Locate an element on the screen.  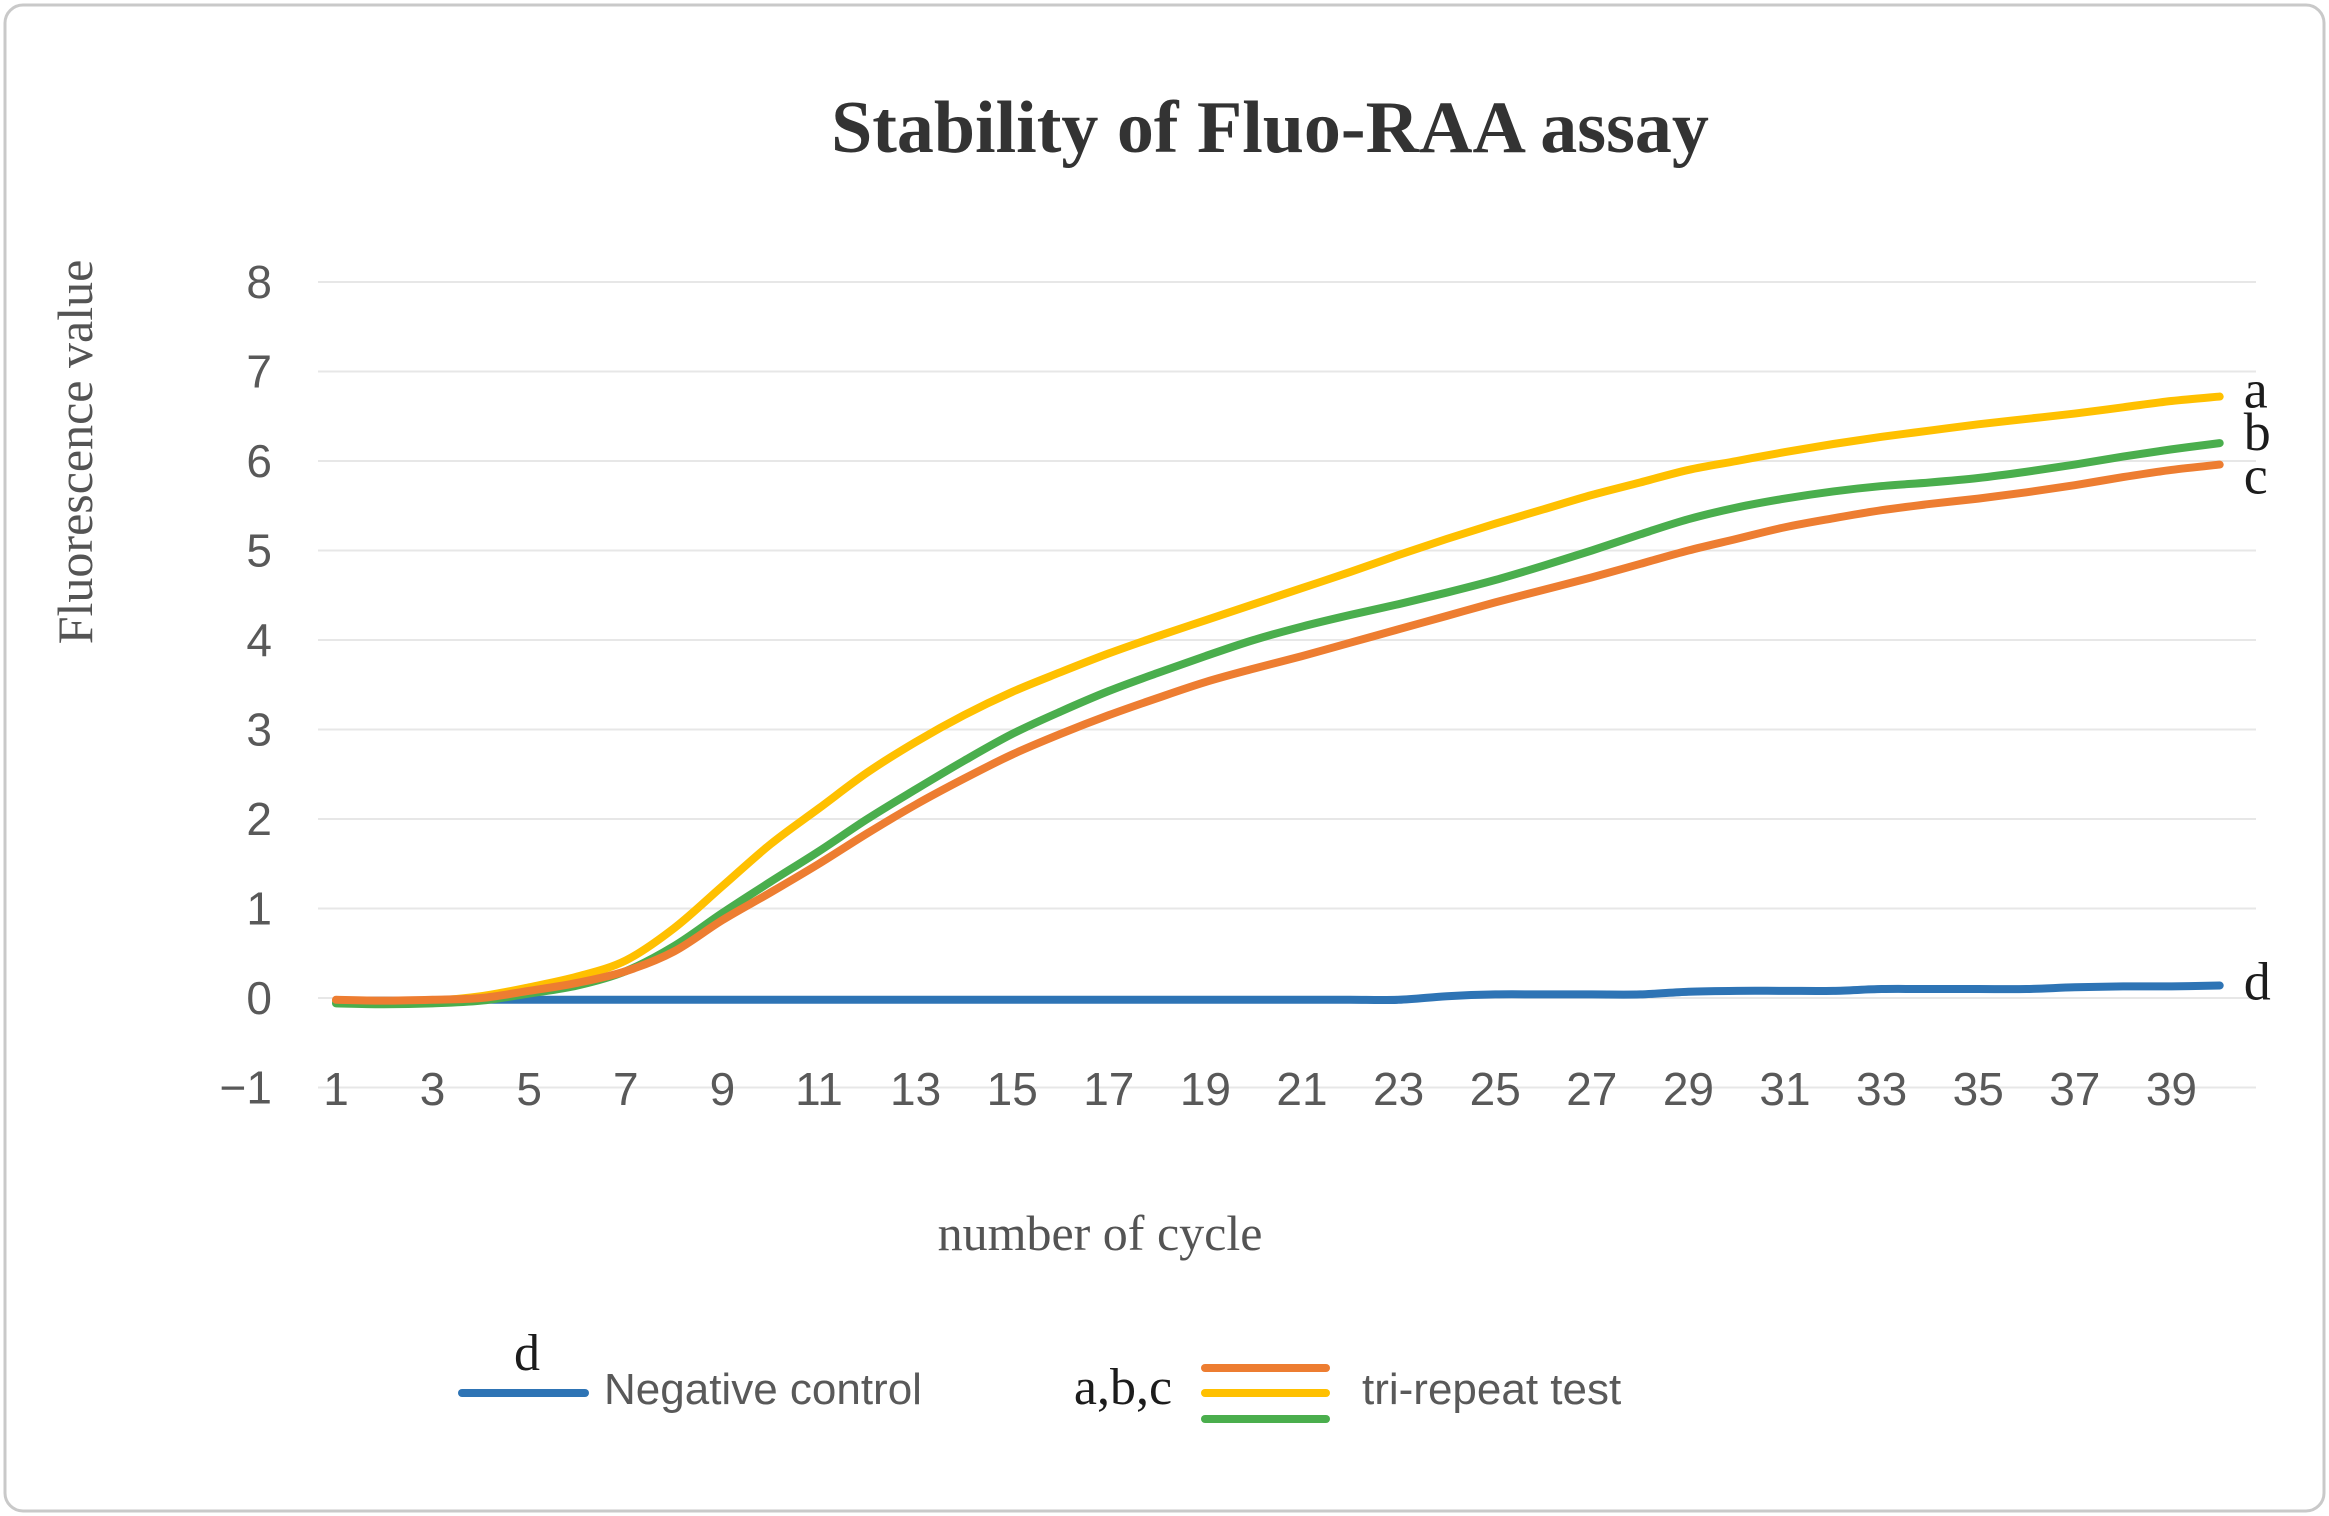
y-tick-label: 6 is located at coordinates (259, 461).